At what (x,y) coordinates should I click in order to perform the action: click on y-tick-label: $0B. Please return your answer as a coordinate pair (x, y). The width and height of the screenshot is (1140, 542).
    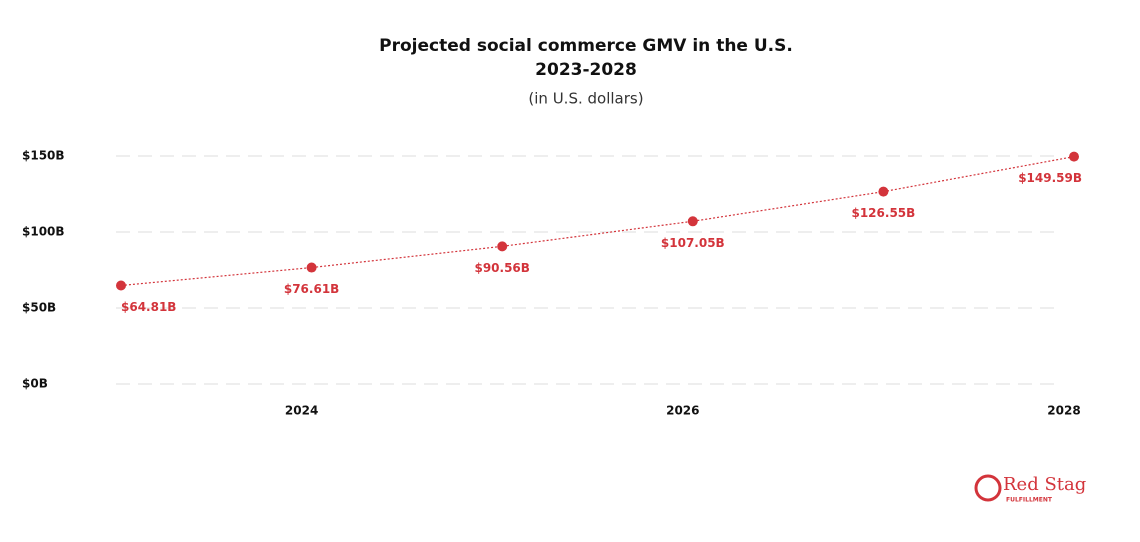
    Looking at the image, I should click on (35, 384).